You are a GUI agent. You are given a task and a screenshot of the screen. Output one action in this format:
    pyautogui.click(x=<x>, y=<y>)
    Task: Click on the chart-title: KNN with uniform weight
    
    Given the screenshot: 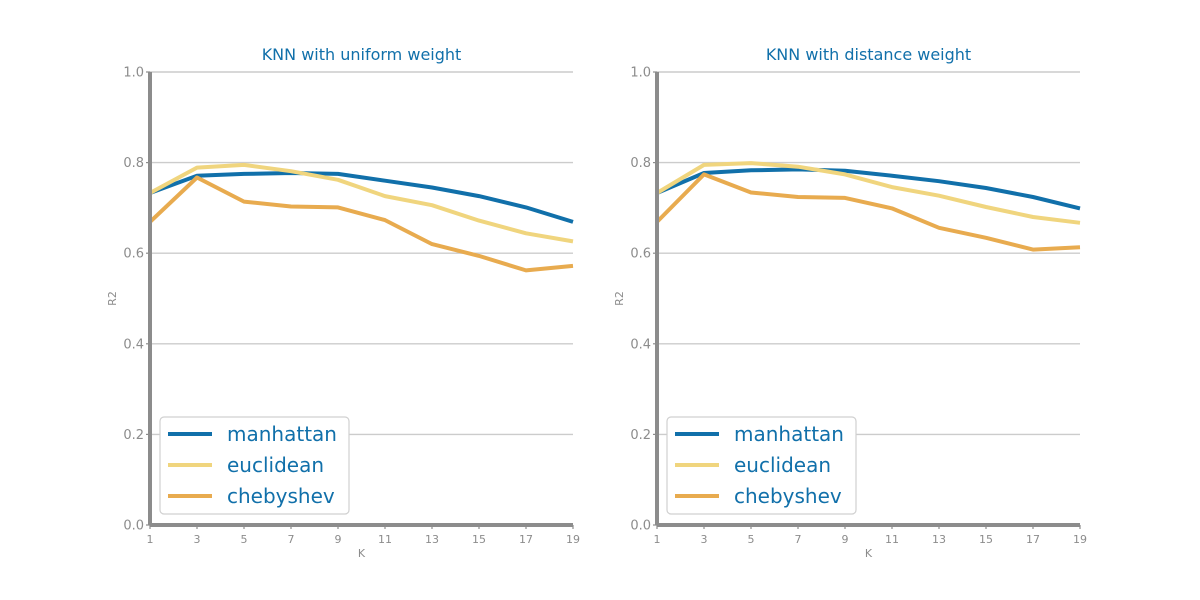 What is the action you would take?
    pyautogui.click(x=362, y=54)
    